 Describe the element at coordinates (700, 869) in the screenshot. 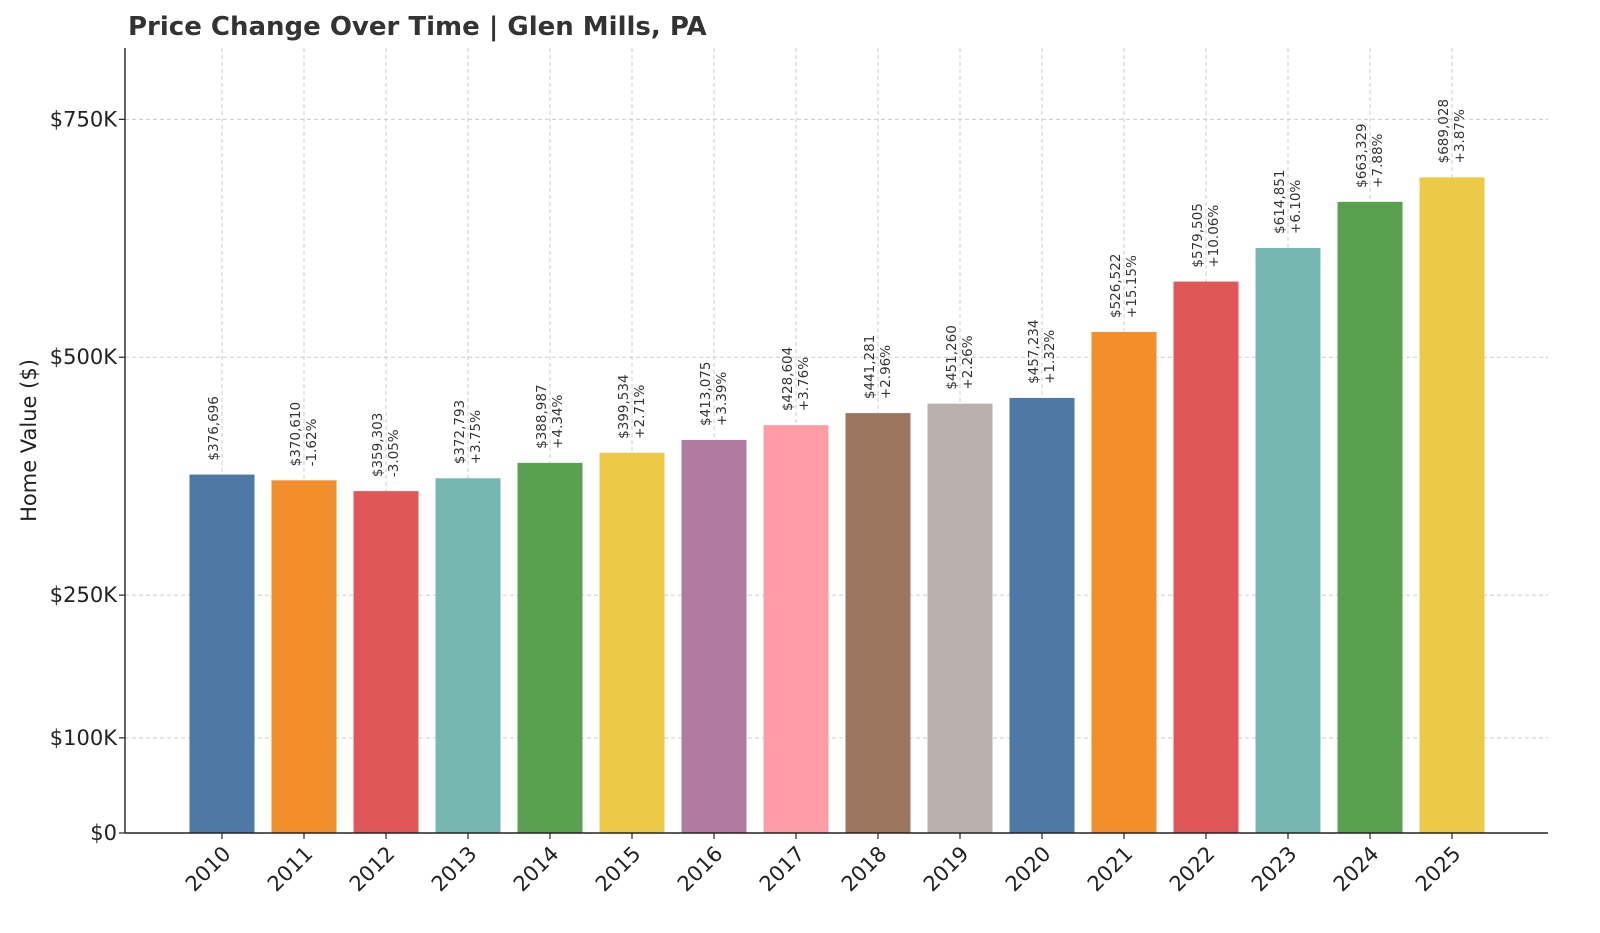

I see `x-tick-label: 2016` at that location.